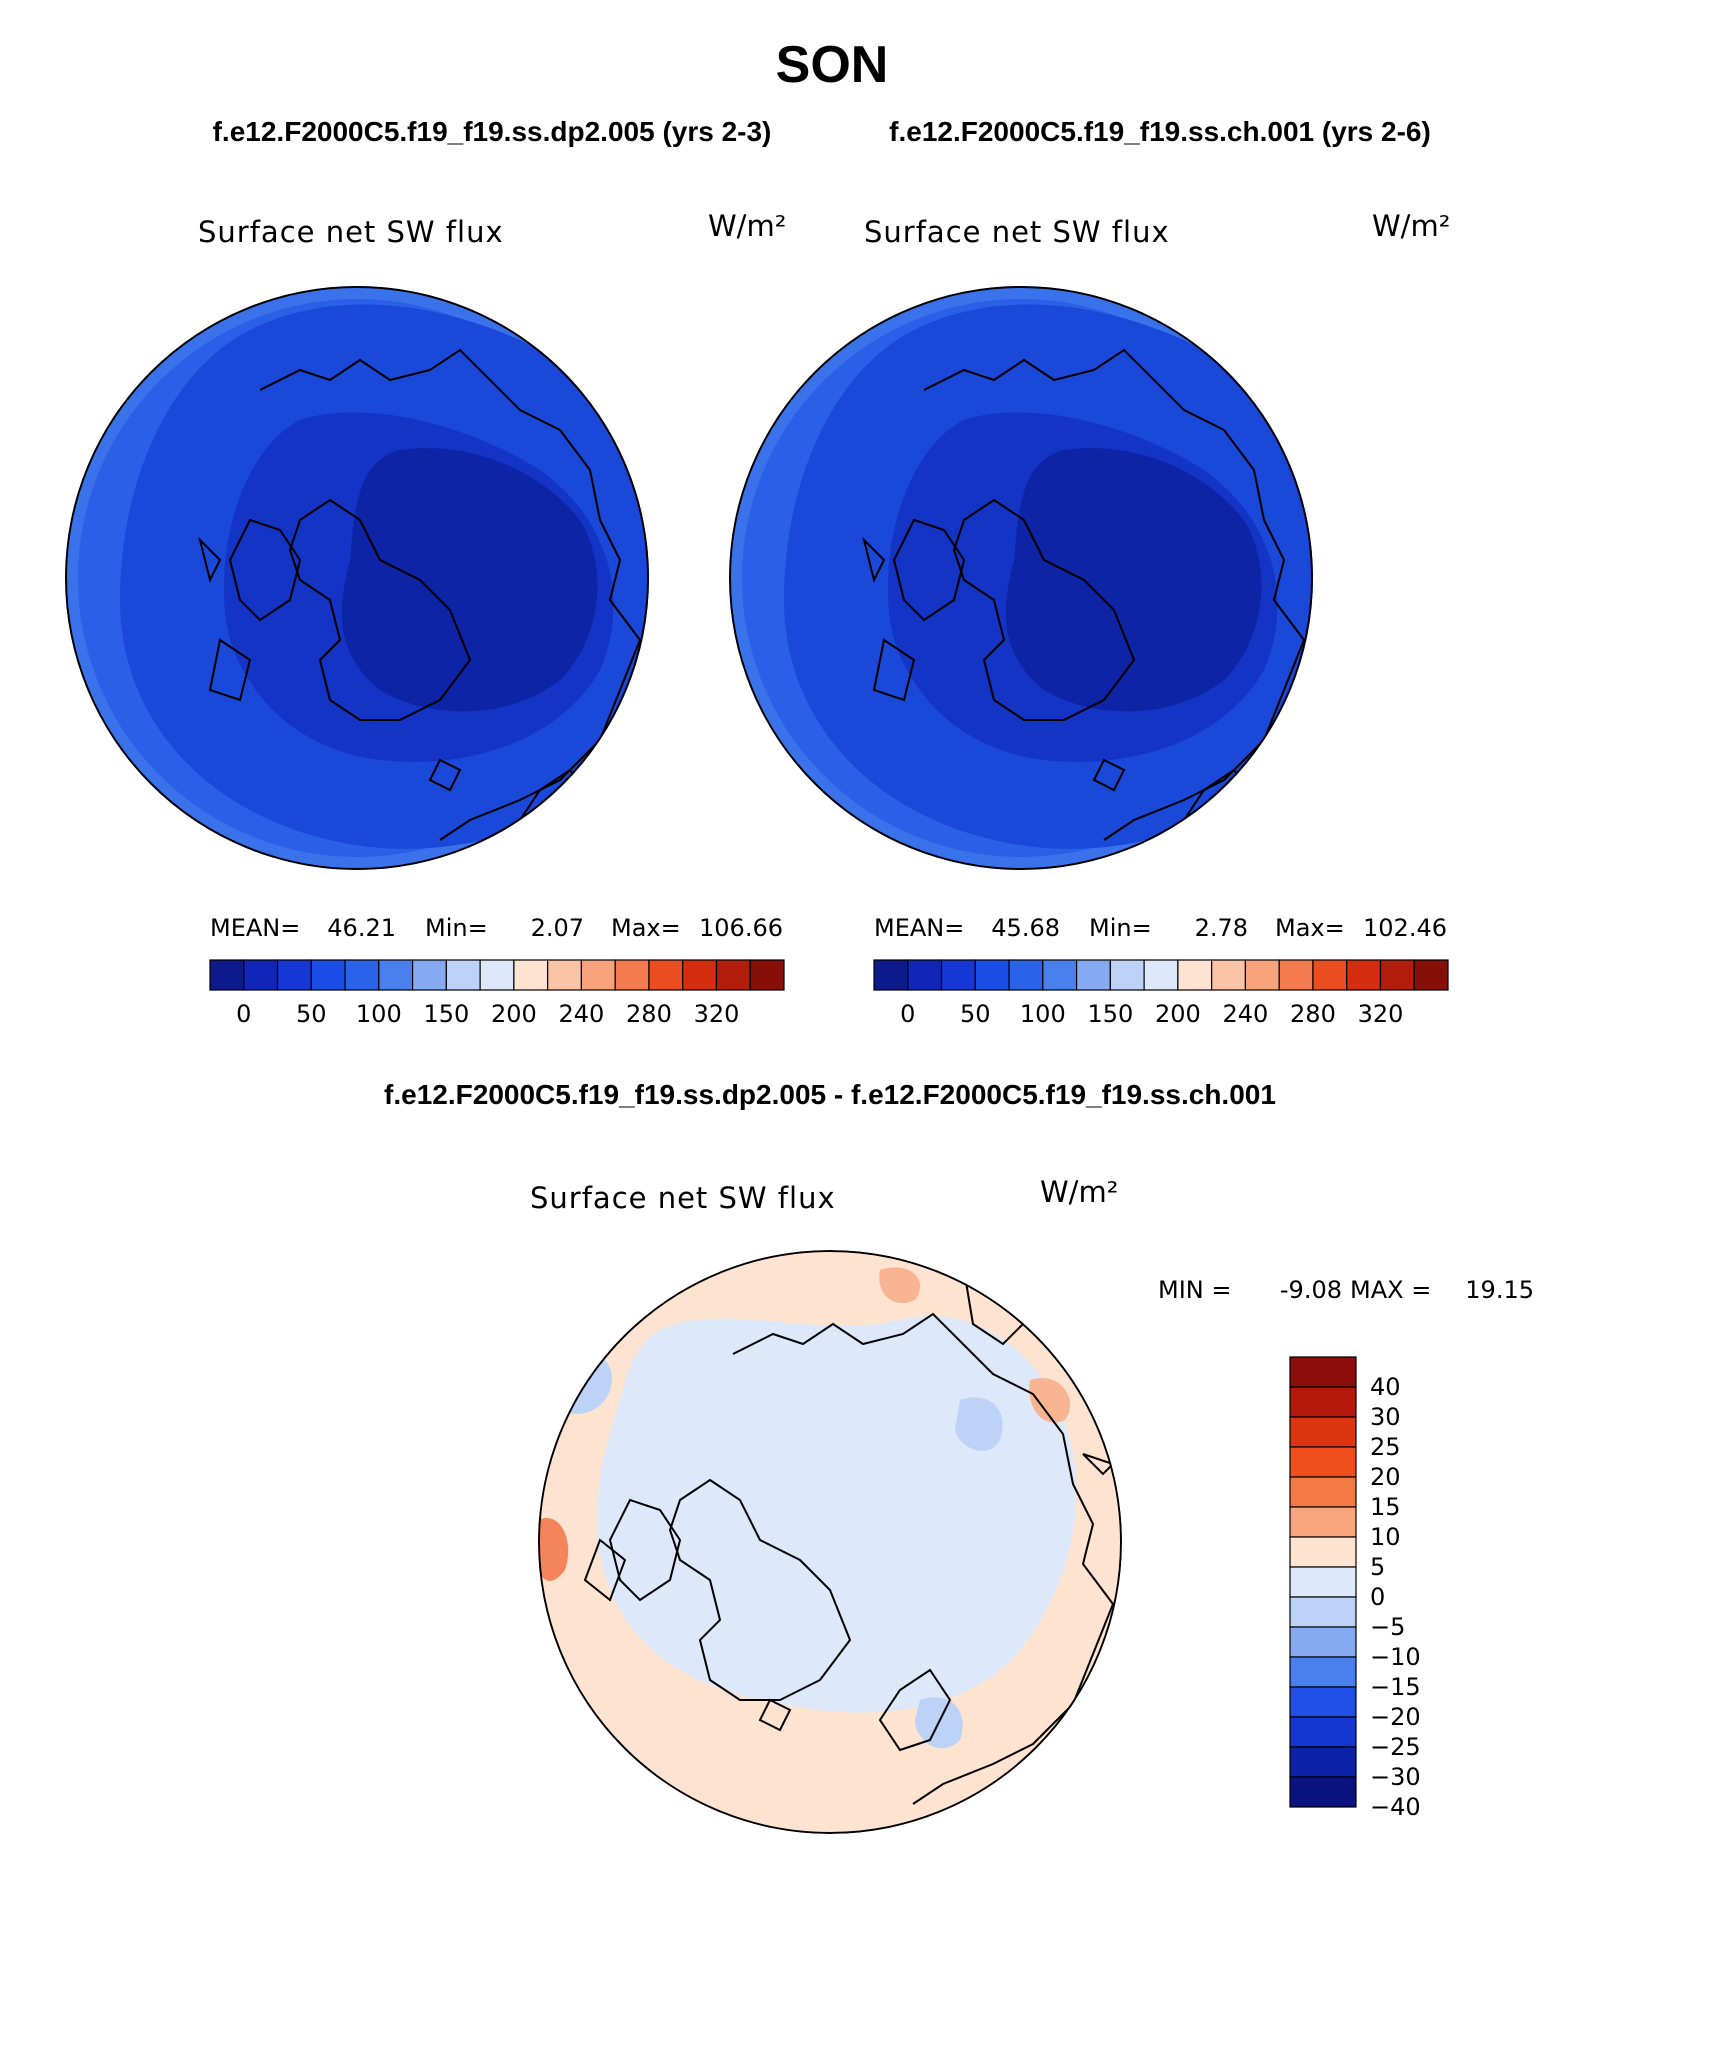  What do you see at coordinates (1017, 232) in the screenshot?
I see `variable-label-right: Surface net SW flux` at bounding box center [1017, 232].